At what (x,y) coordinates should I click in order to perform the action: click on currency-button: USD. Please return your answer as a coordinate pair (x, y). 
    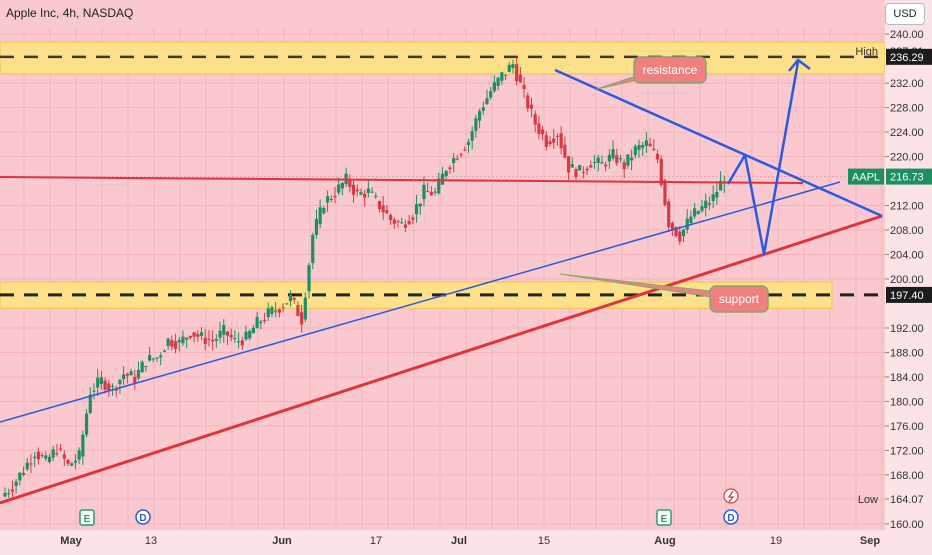
    Looking at the image, I should click on (905, 14).